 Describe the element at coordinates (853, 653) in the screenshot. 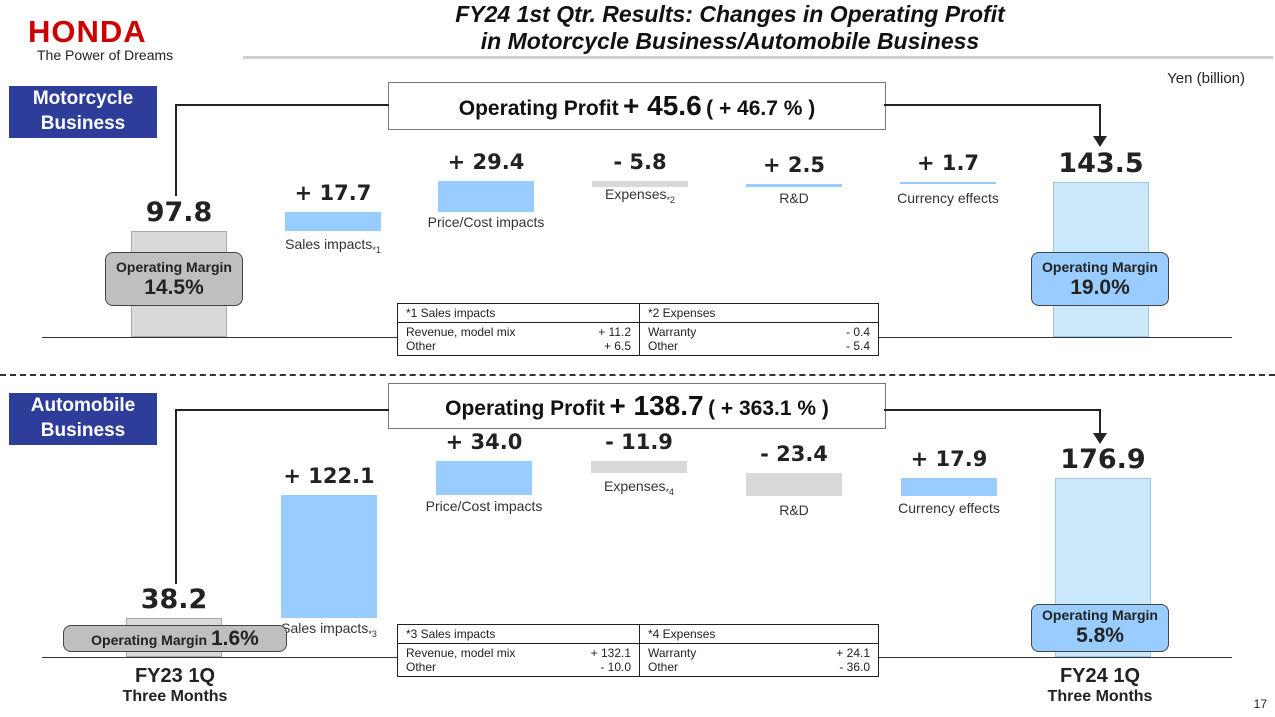

I see `footnote-value: + 24.1` at that location.